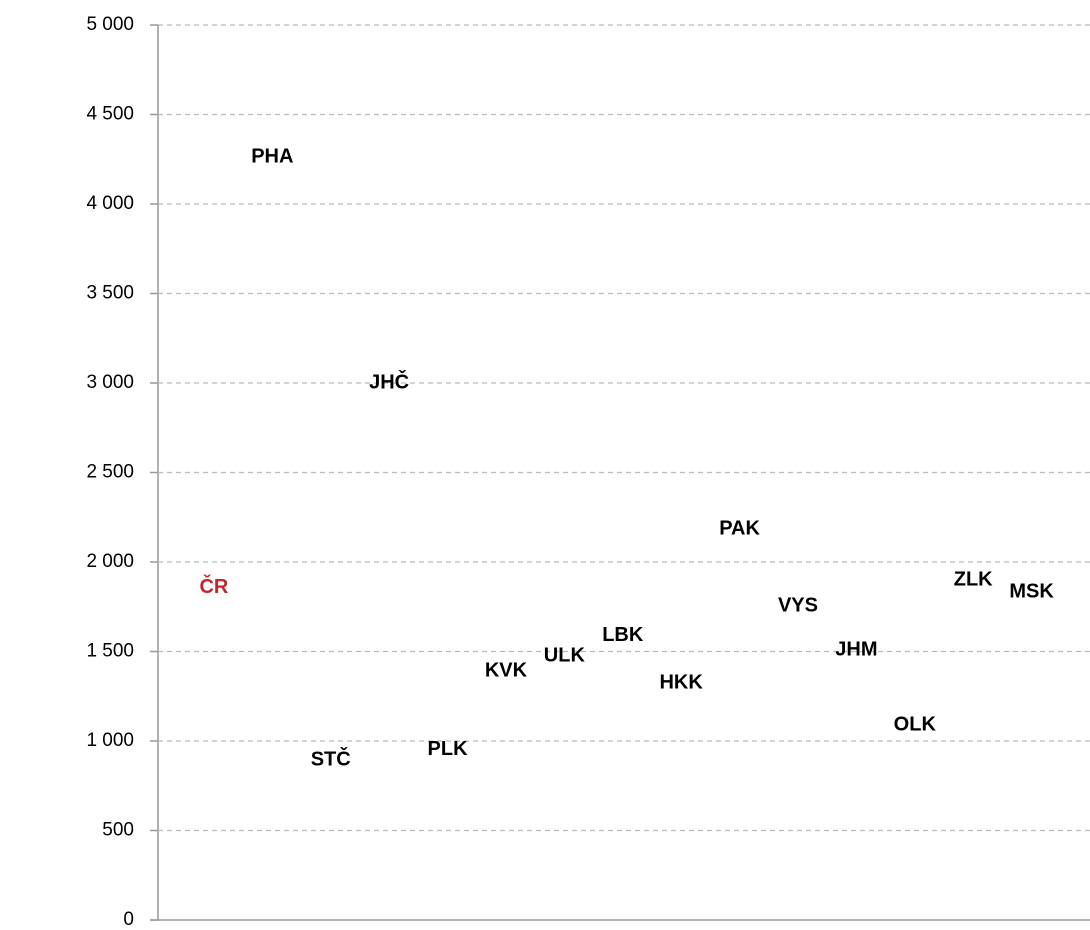  Describe the element at coordinates (856, 649) in the screenshot. I see `point-label: JHM` at that location.